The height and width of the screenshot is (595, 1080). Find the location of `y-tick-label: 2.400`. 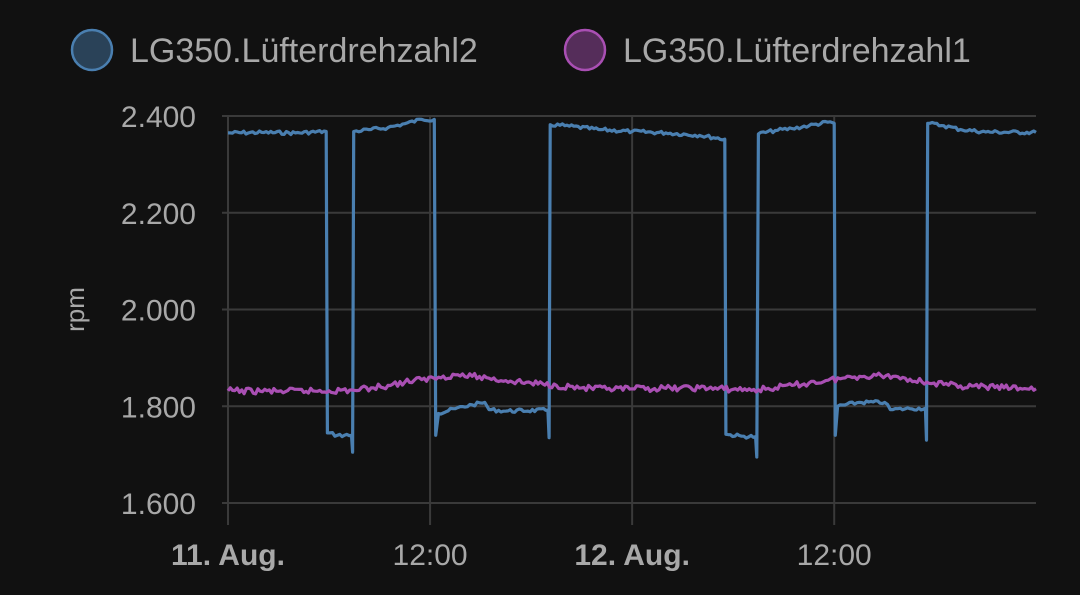

y-tick-label: 2.400 is located at coordinates (158, 117).